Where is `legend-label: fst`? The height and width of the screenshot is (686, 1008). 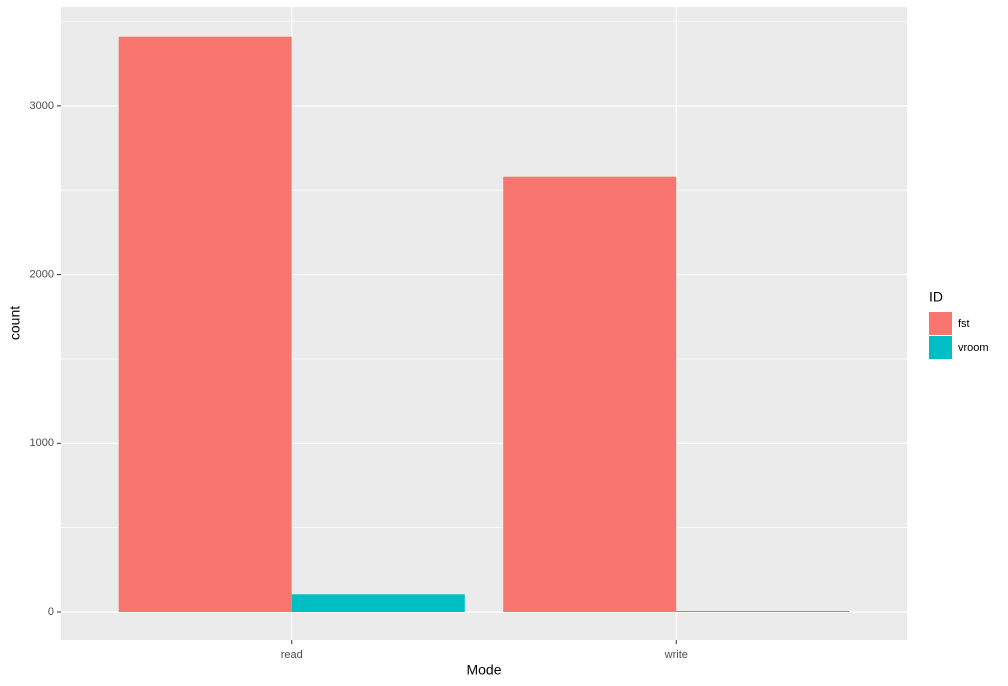 legend-label: fst is located at coordinates (964, 324).